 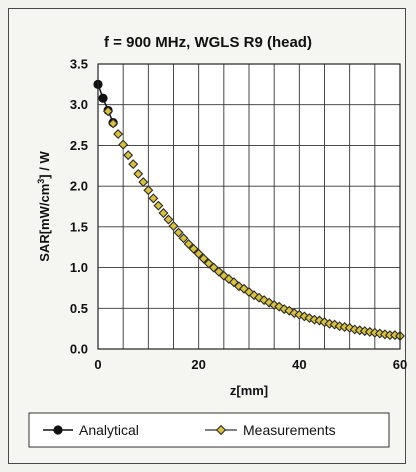 What do you see at coordinates (208, 42) in the screenshot?
I see `chart-title: f = 900 MHz, WGLS R9 (head)` at bounding box center [208, 42].